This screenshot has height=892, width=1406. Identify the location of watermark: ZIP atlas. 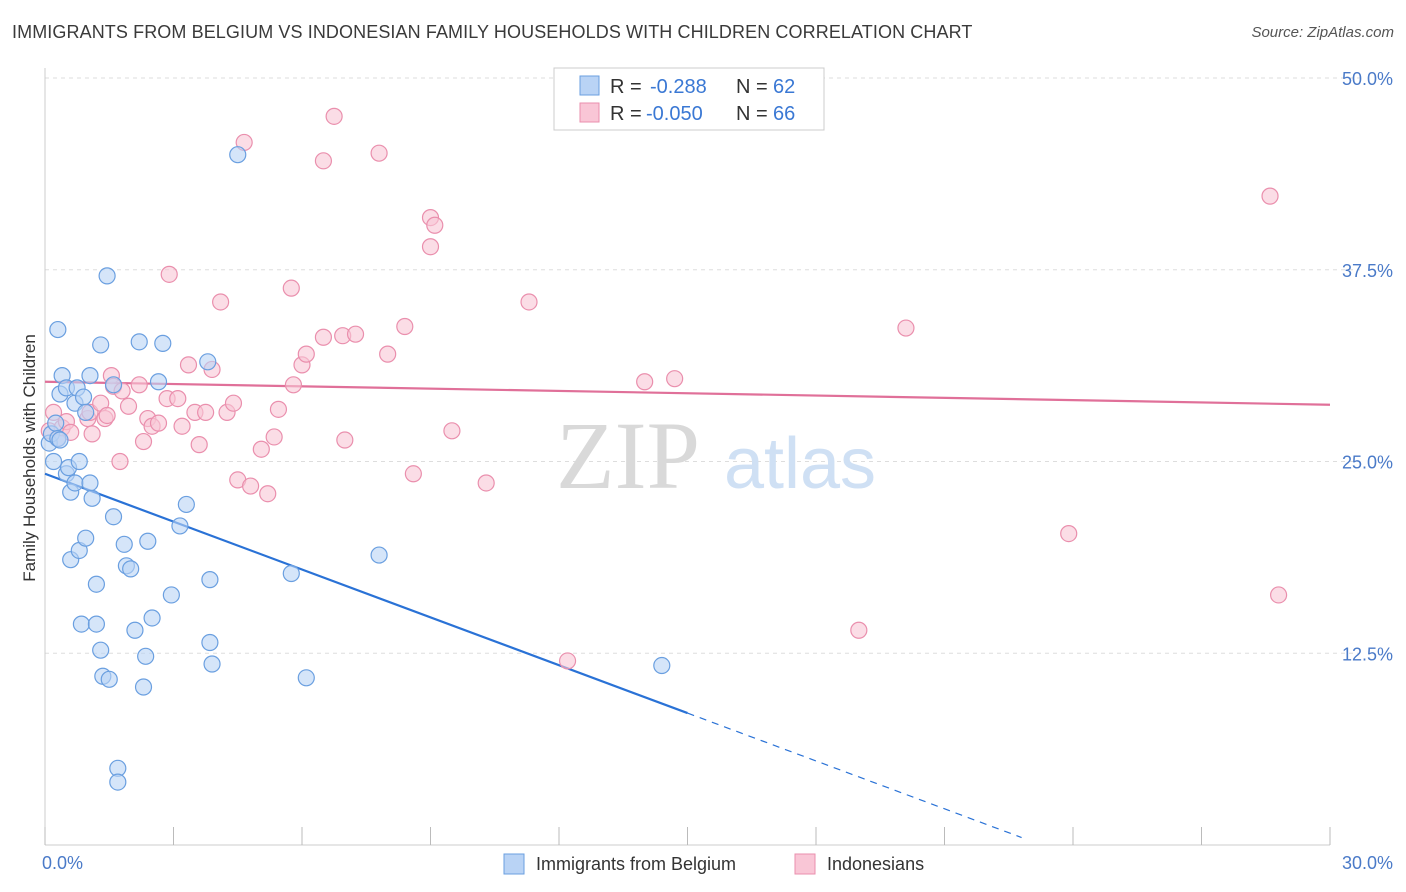
(716, 455).